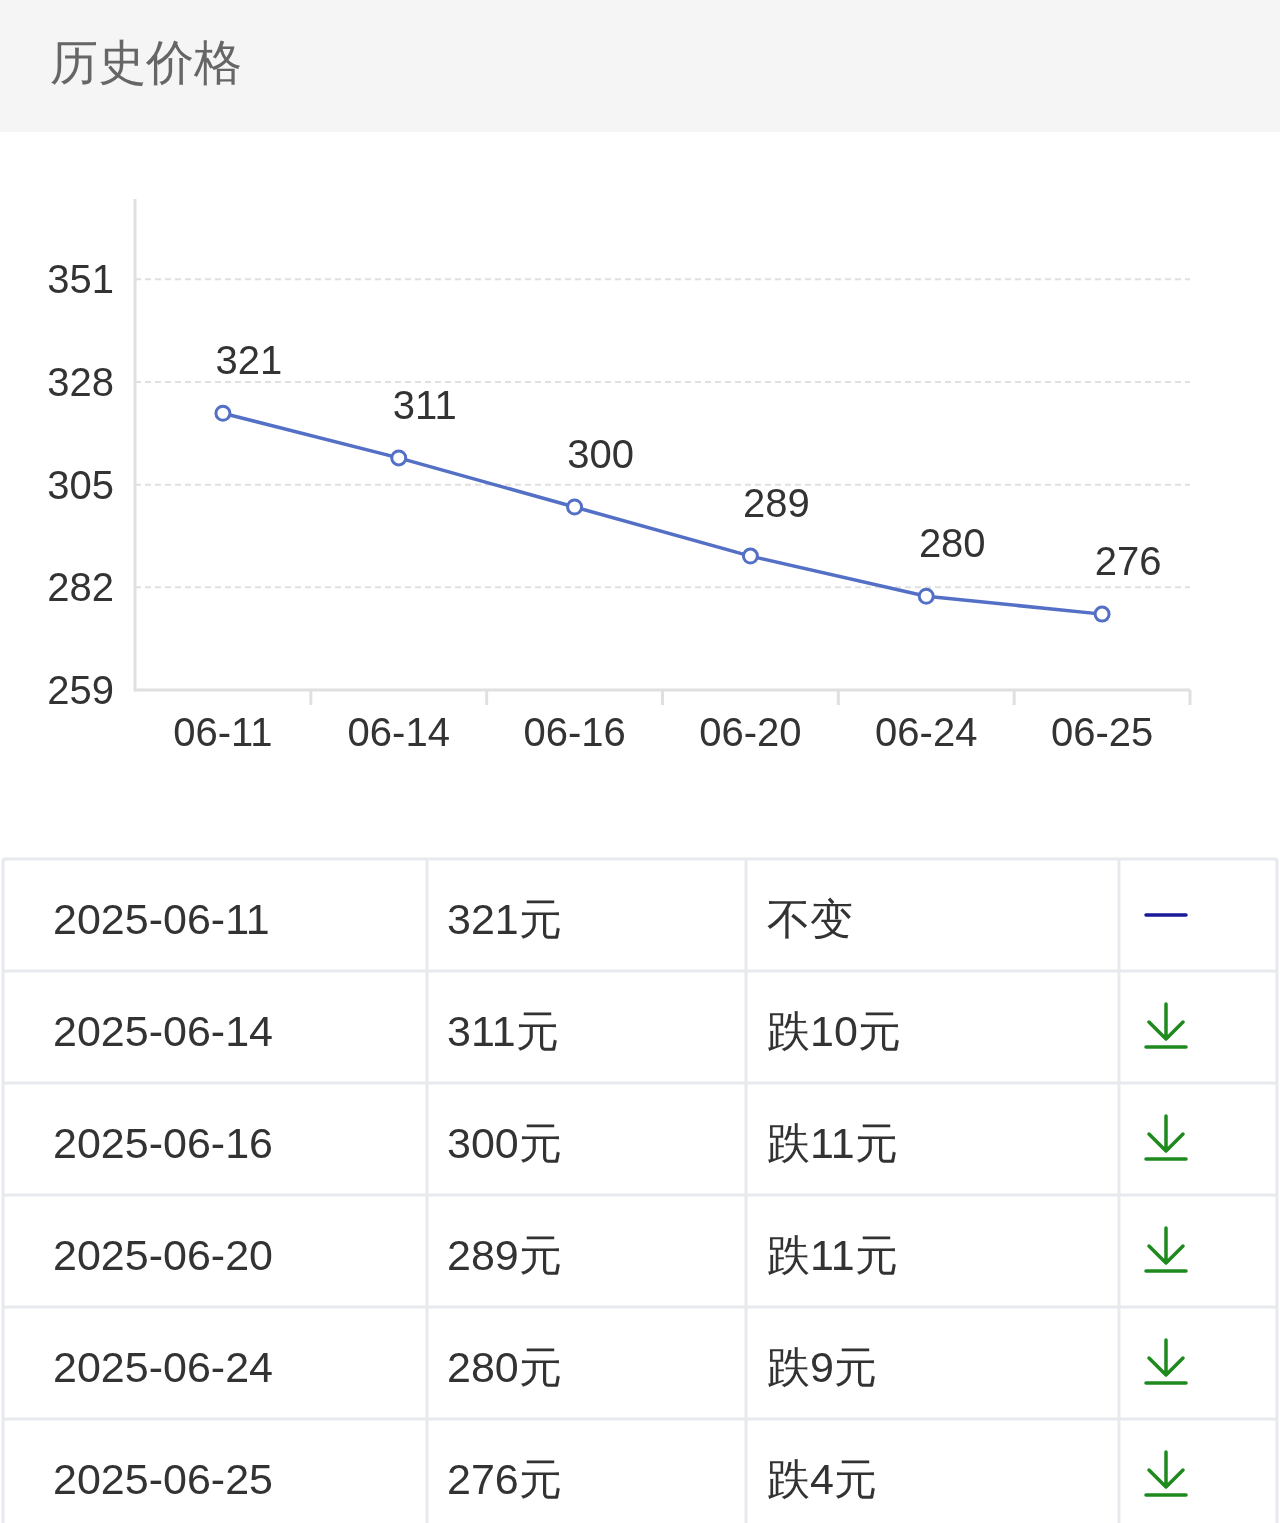 The image size is (1280, 1523). I want to click on data-label: 321, so click(249, 360).